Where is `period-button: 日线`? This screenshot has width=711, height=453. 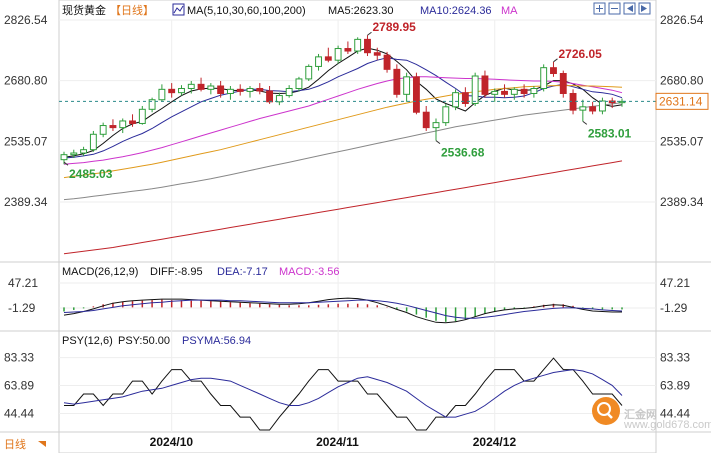
period-button: 日线 is located at coordinates (15, 444).